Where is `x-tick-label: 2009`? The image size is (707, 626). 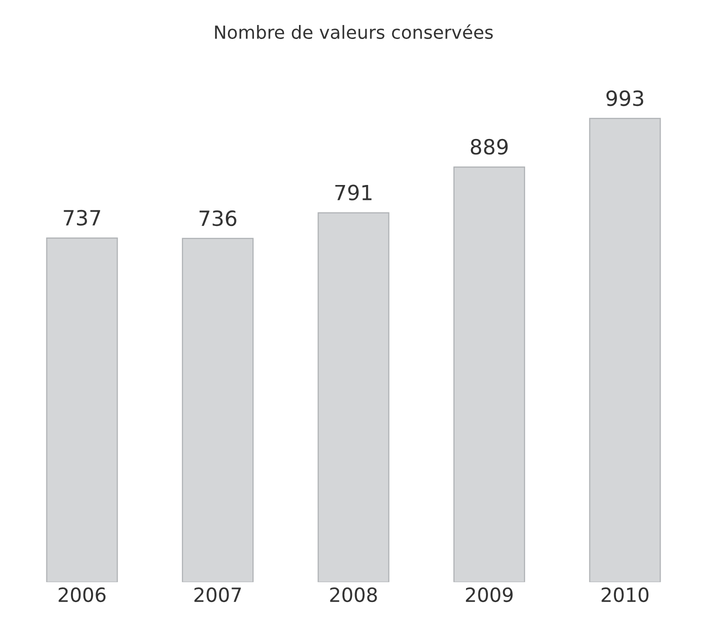
x-tick-label: 2009 is located at coordinates (489, 594).